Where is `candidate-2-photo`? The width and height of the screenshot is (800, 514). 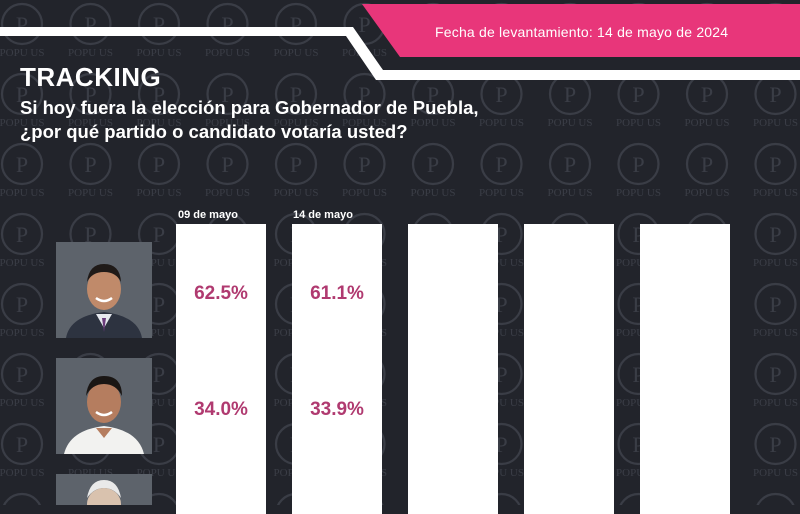 candidate-2-photo is located at coordinates (104, 406).